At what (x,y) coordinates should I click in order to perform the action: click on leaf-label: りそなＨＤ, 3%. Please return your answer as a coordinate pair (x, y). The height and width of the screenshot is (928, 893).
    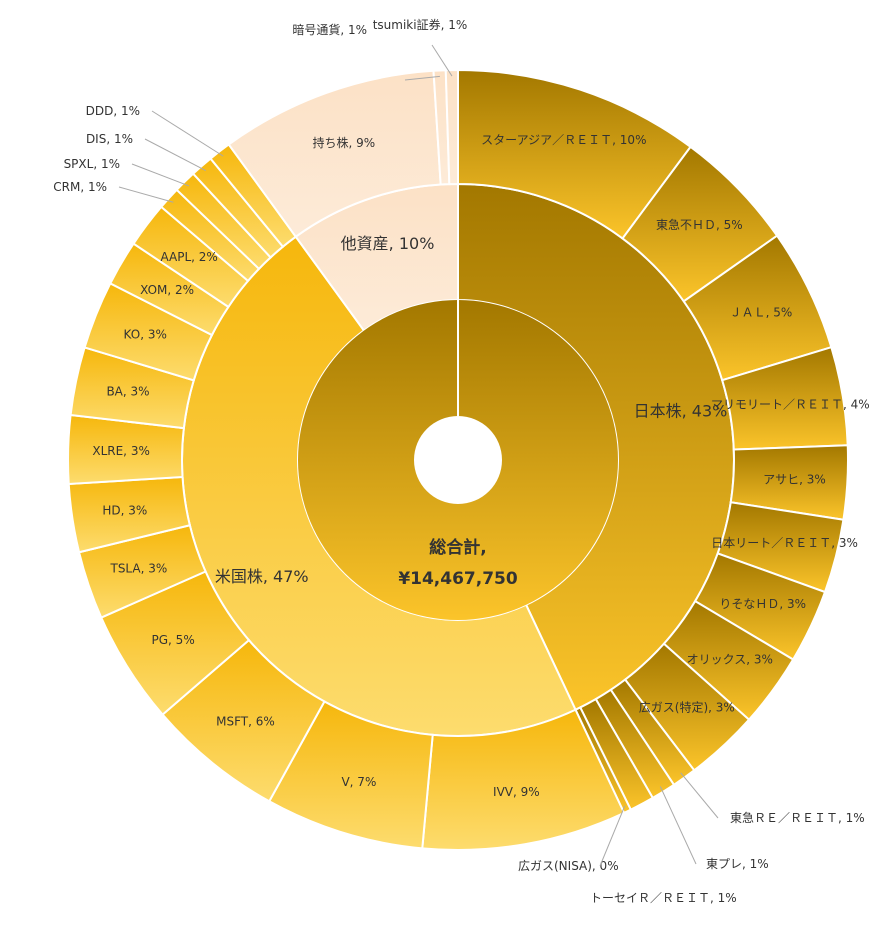
    Looking at the image, I should click on (762, 604).